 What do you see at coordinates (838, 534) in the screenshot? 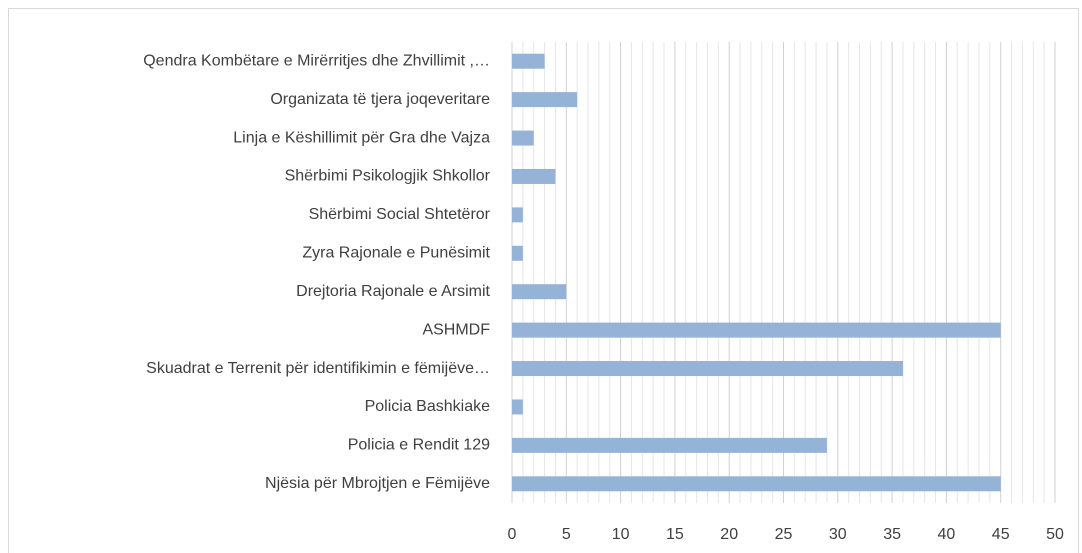
I see `x-tick-label: 30` at bounding box center [838, 534].